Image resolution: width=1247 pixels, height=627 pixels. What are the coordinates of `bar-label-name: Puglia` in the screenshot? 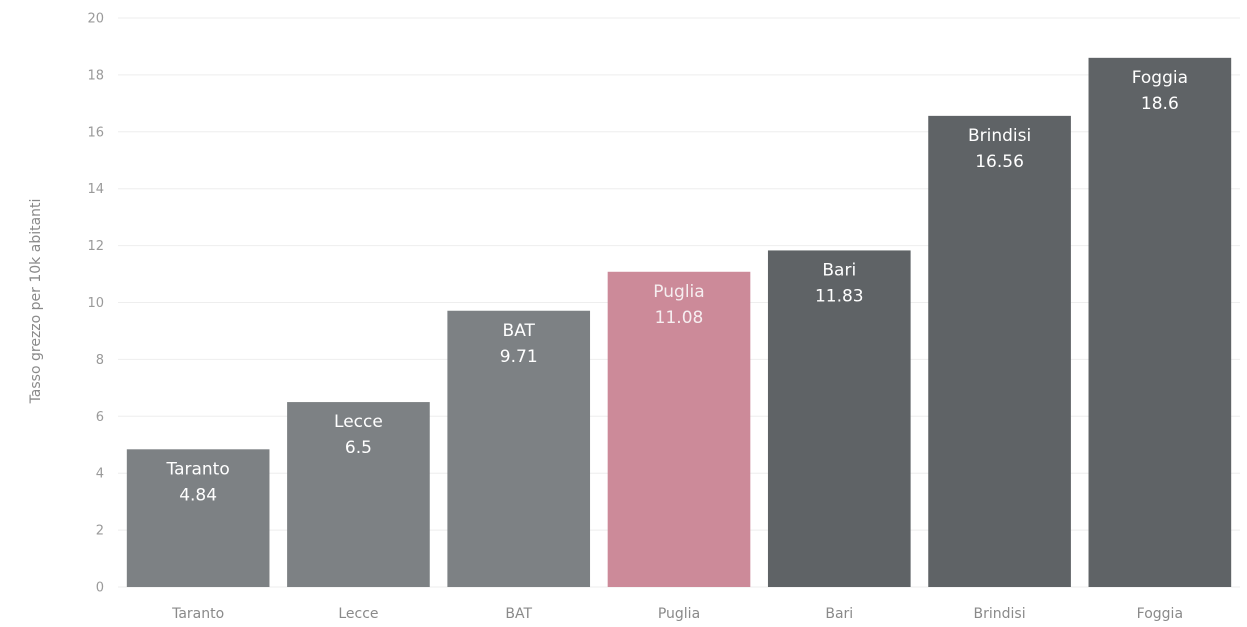 It's located at (678, 292).